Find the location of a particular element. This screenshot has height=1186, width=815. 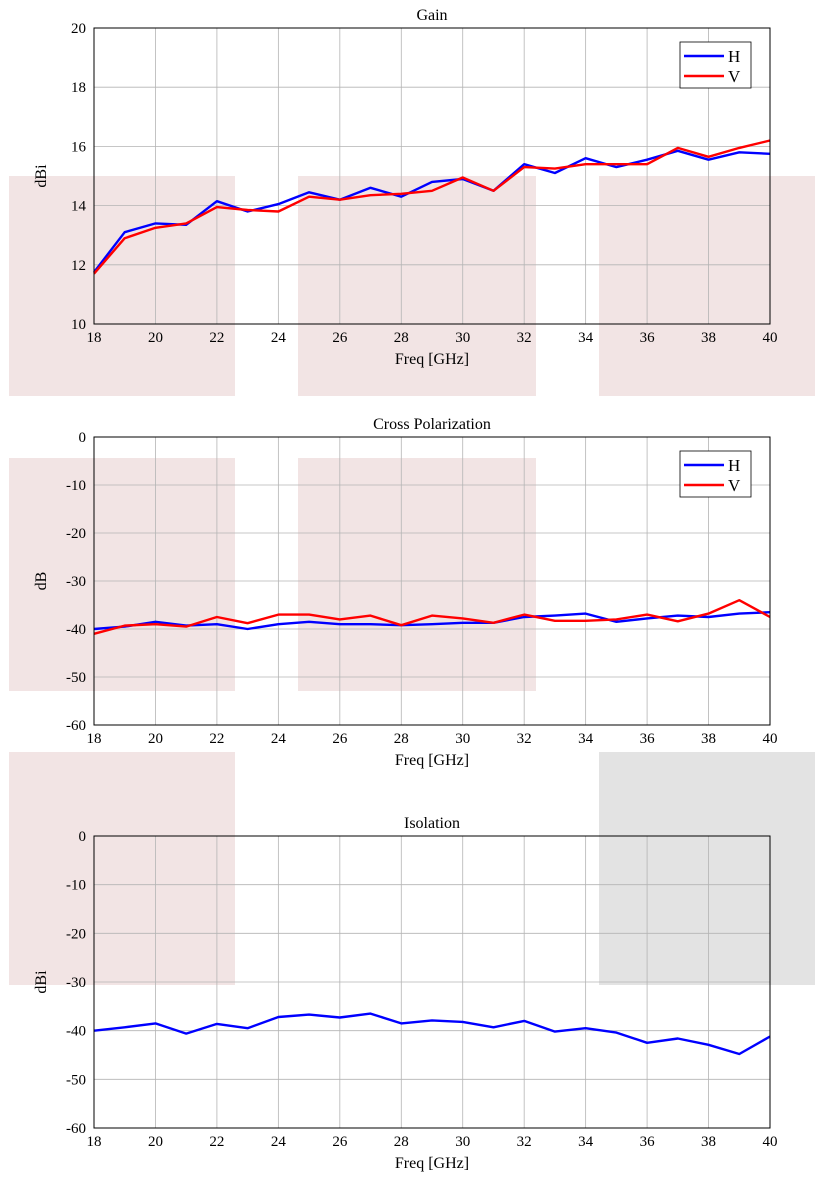

chart-title: Isolation is located at coordinates (432, 823).